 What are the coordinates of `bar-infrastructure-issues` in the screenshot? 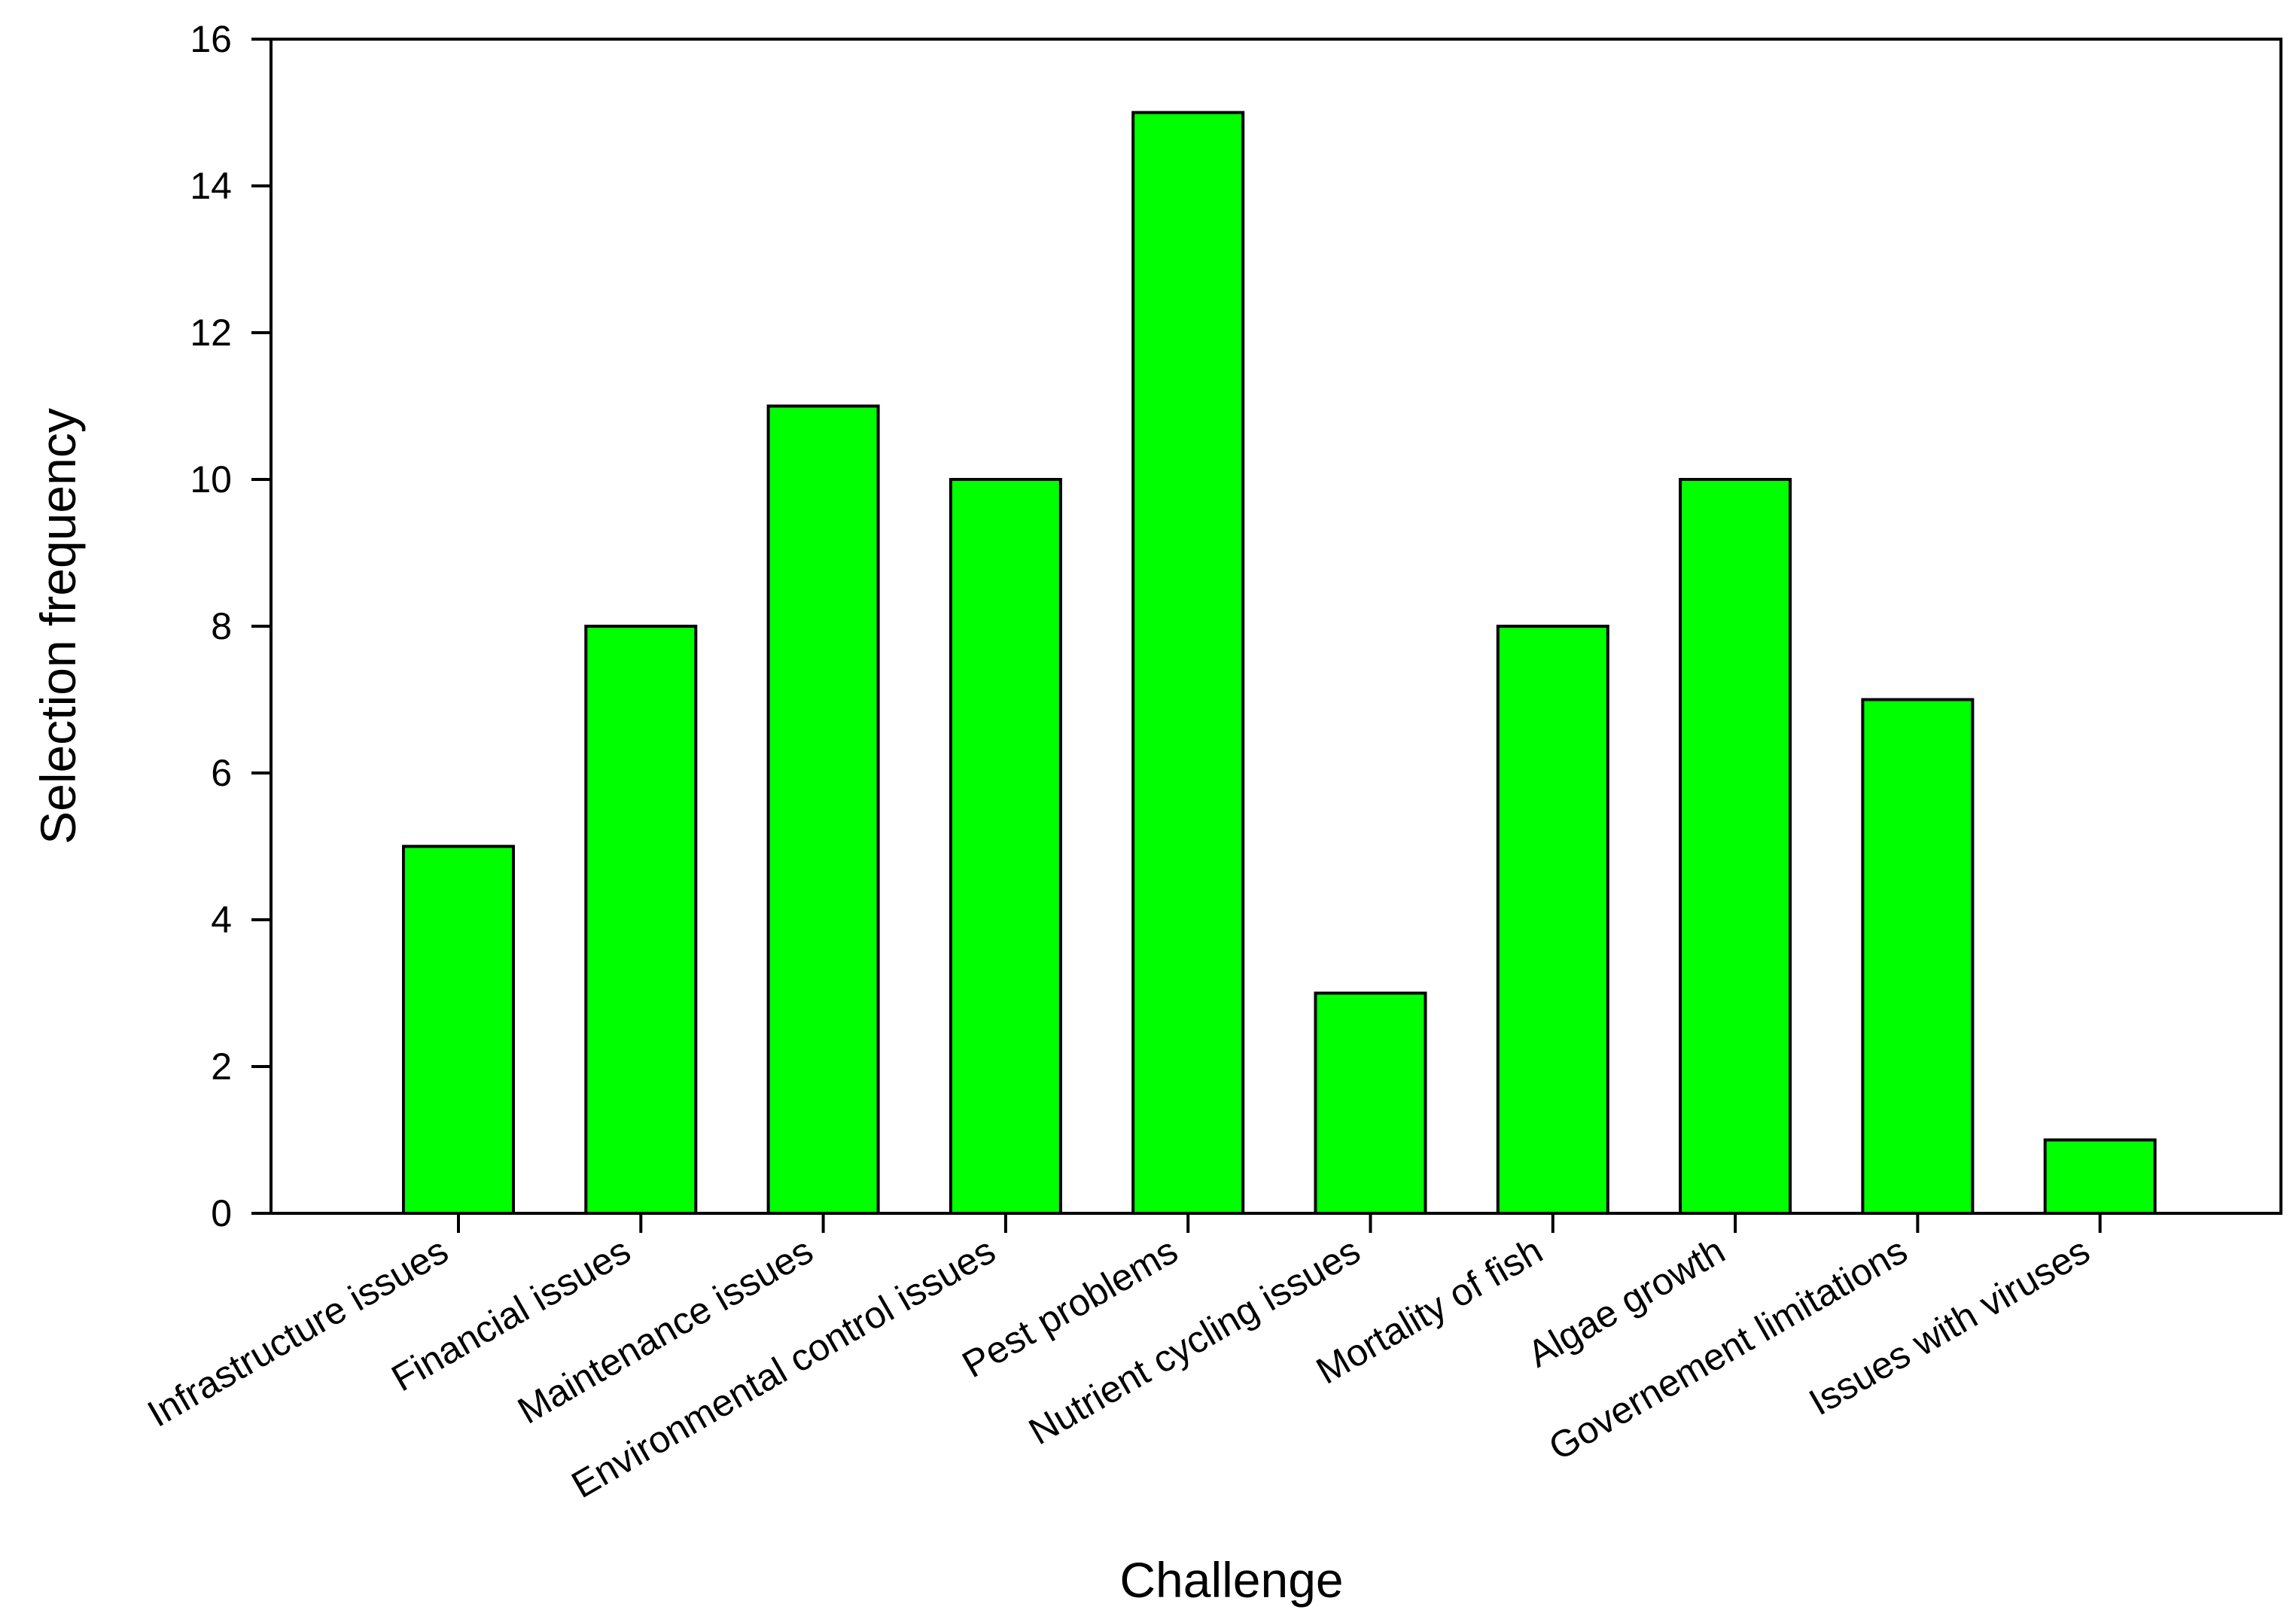 It's located at (458, 1029).